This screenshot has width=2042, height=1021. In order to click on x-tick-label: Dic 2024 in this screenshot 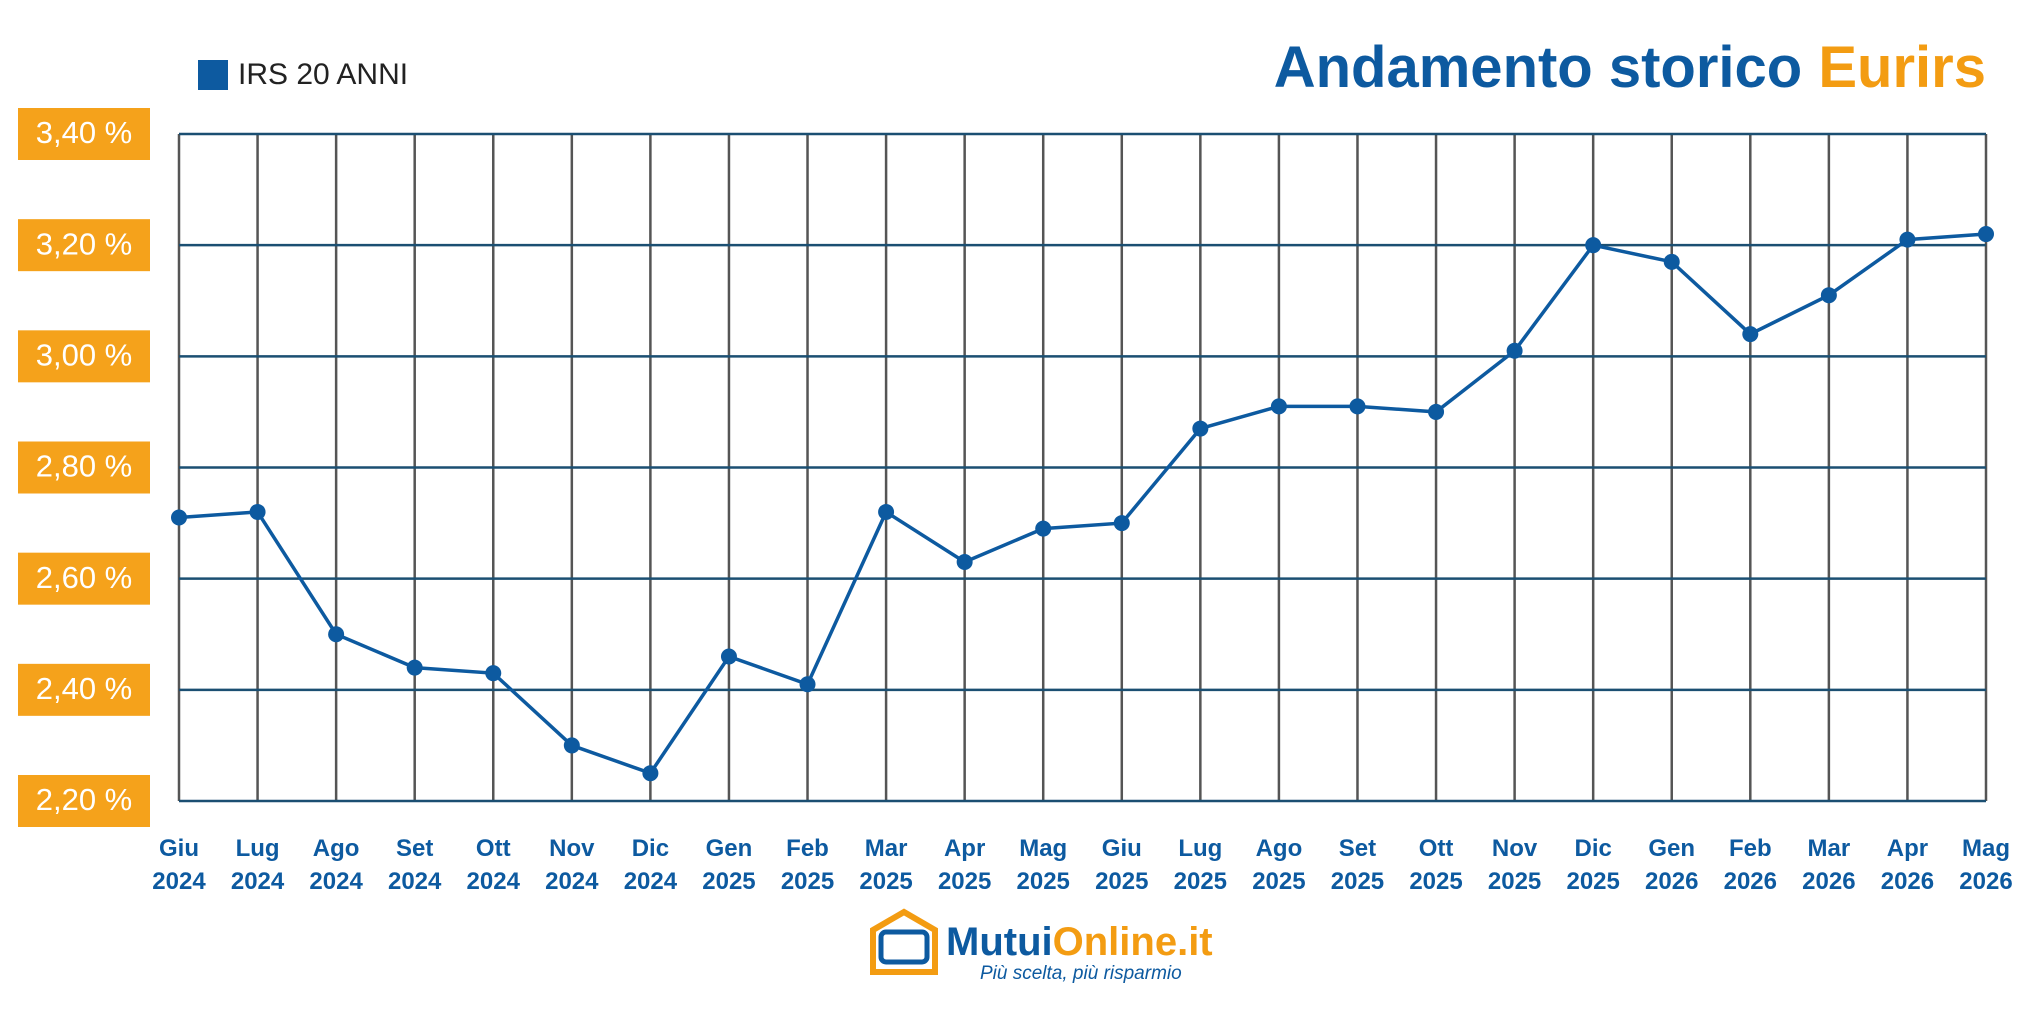, I will do `click(650, 865)`.